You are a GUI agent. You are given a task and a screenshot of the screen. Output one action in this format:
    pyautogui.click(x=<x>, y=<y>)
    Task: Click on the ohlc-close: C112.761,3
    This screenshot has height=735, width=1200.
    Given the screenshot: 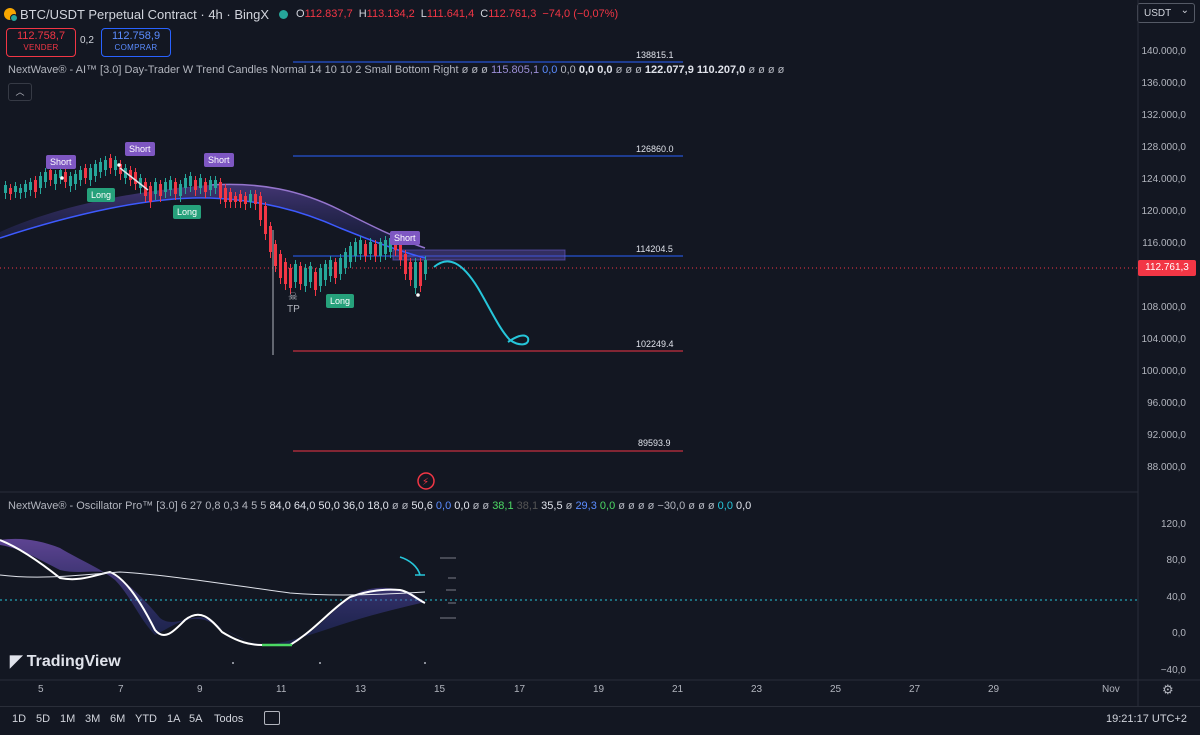 What is the action you would take?
    pyautogui.click(x=508, y=14)
    